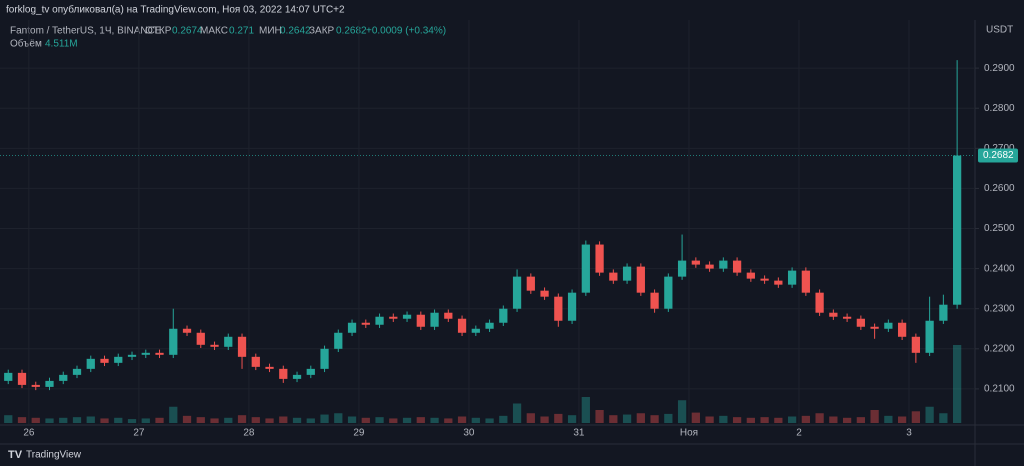  I want to click on close-value: 0.2682, so click(351, 31).